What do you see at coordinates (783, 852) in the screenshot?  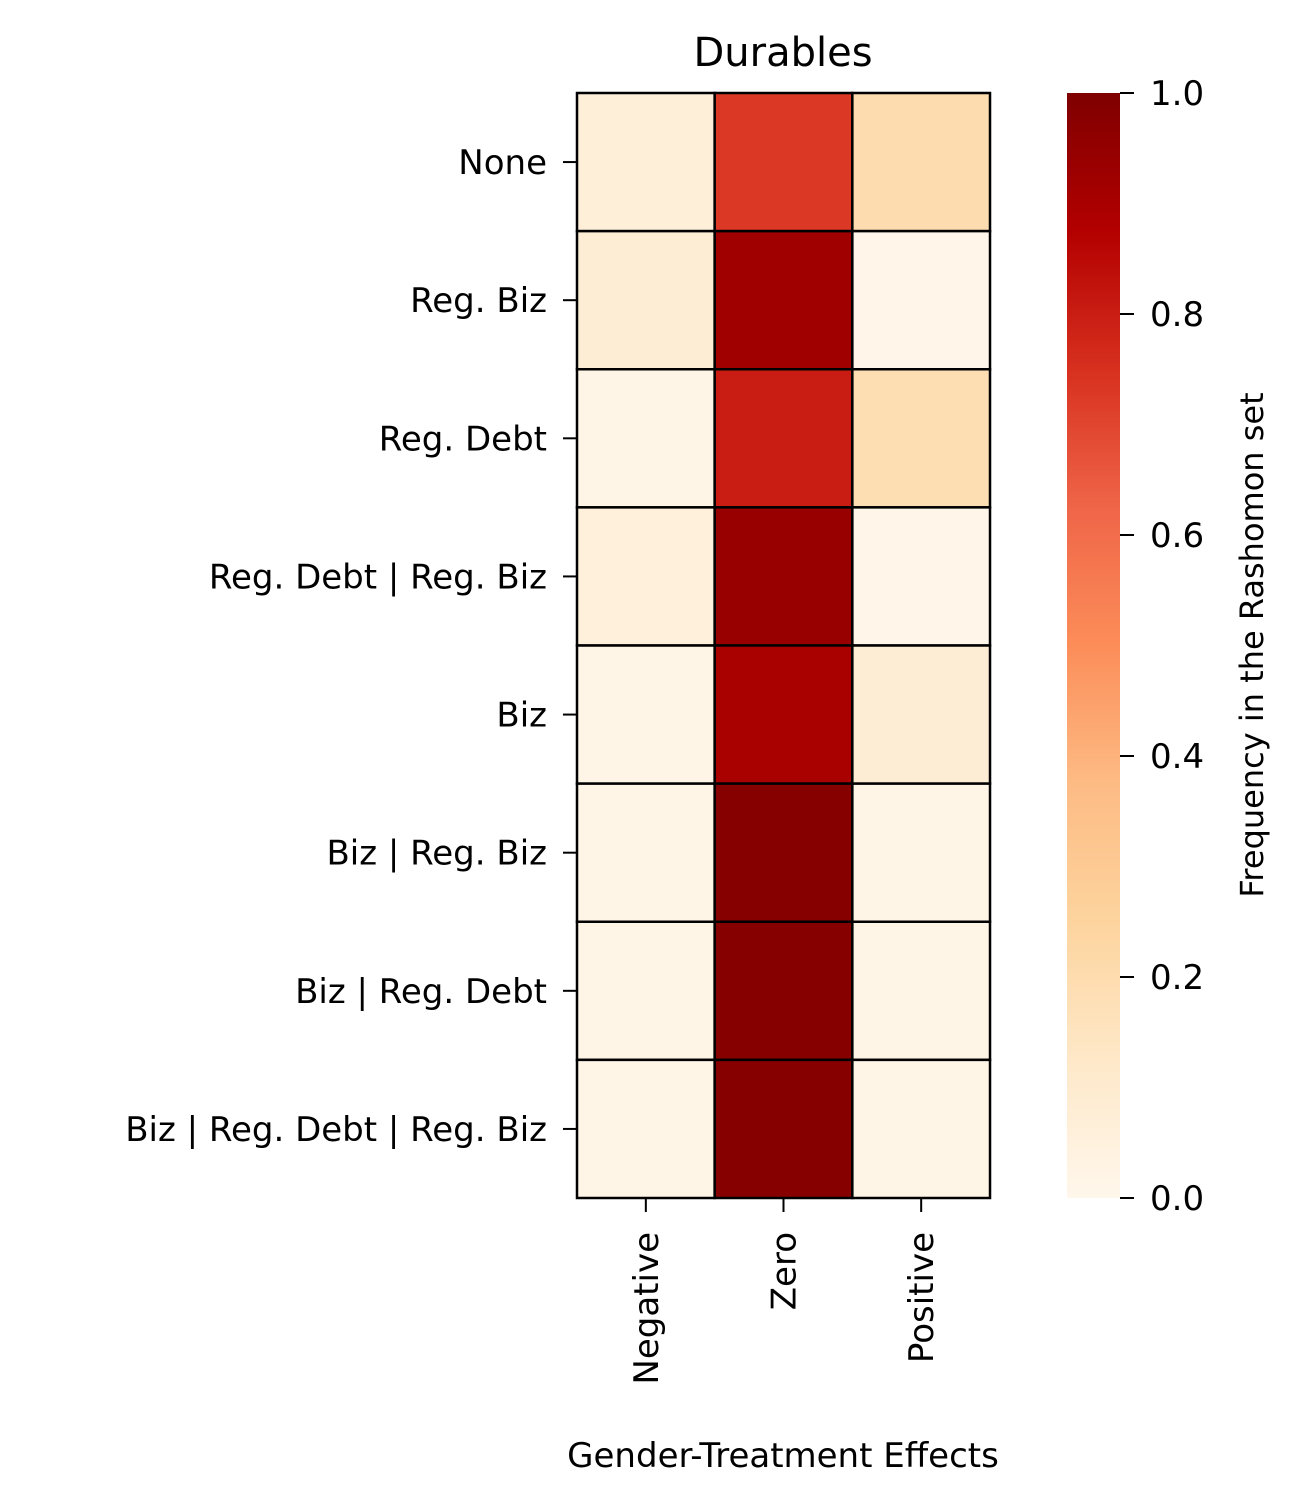 I see `heatmap-cell-biz-reg-biz-zero` at bounding box center [783, 852].